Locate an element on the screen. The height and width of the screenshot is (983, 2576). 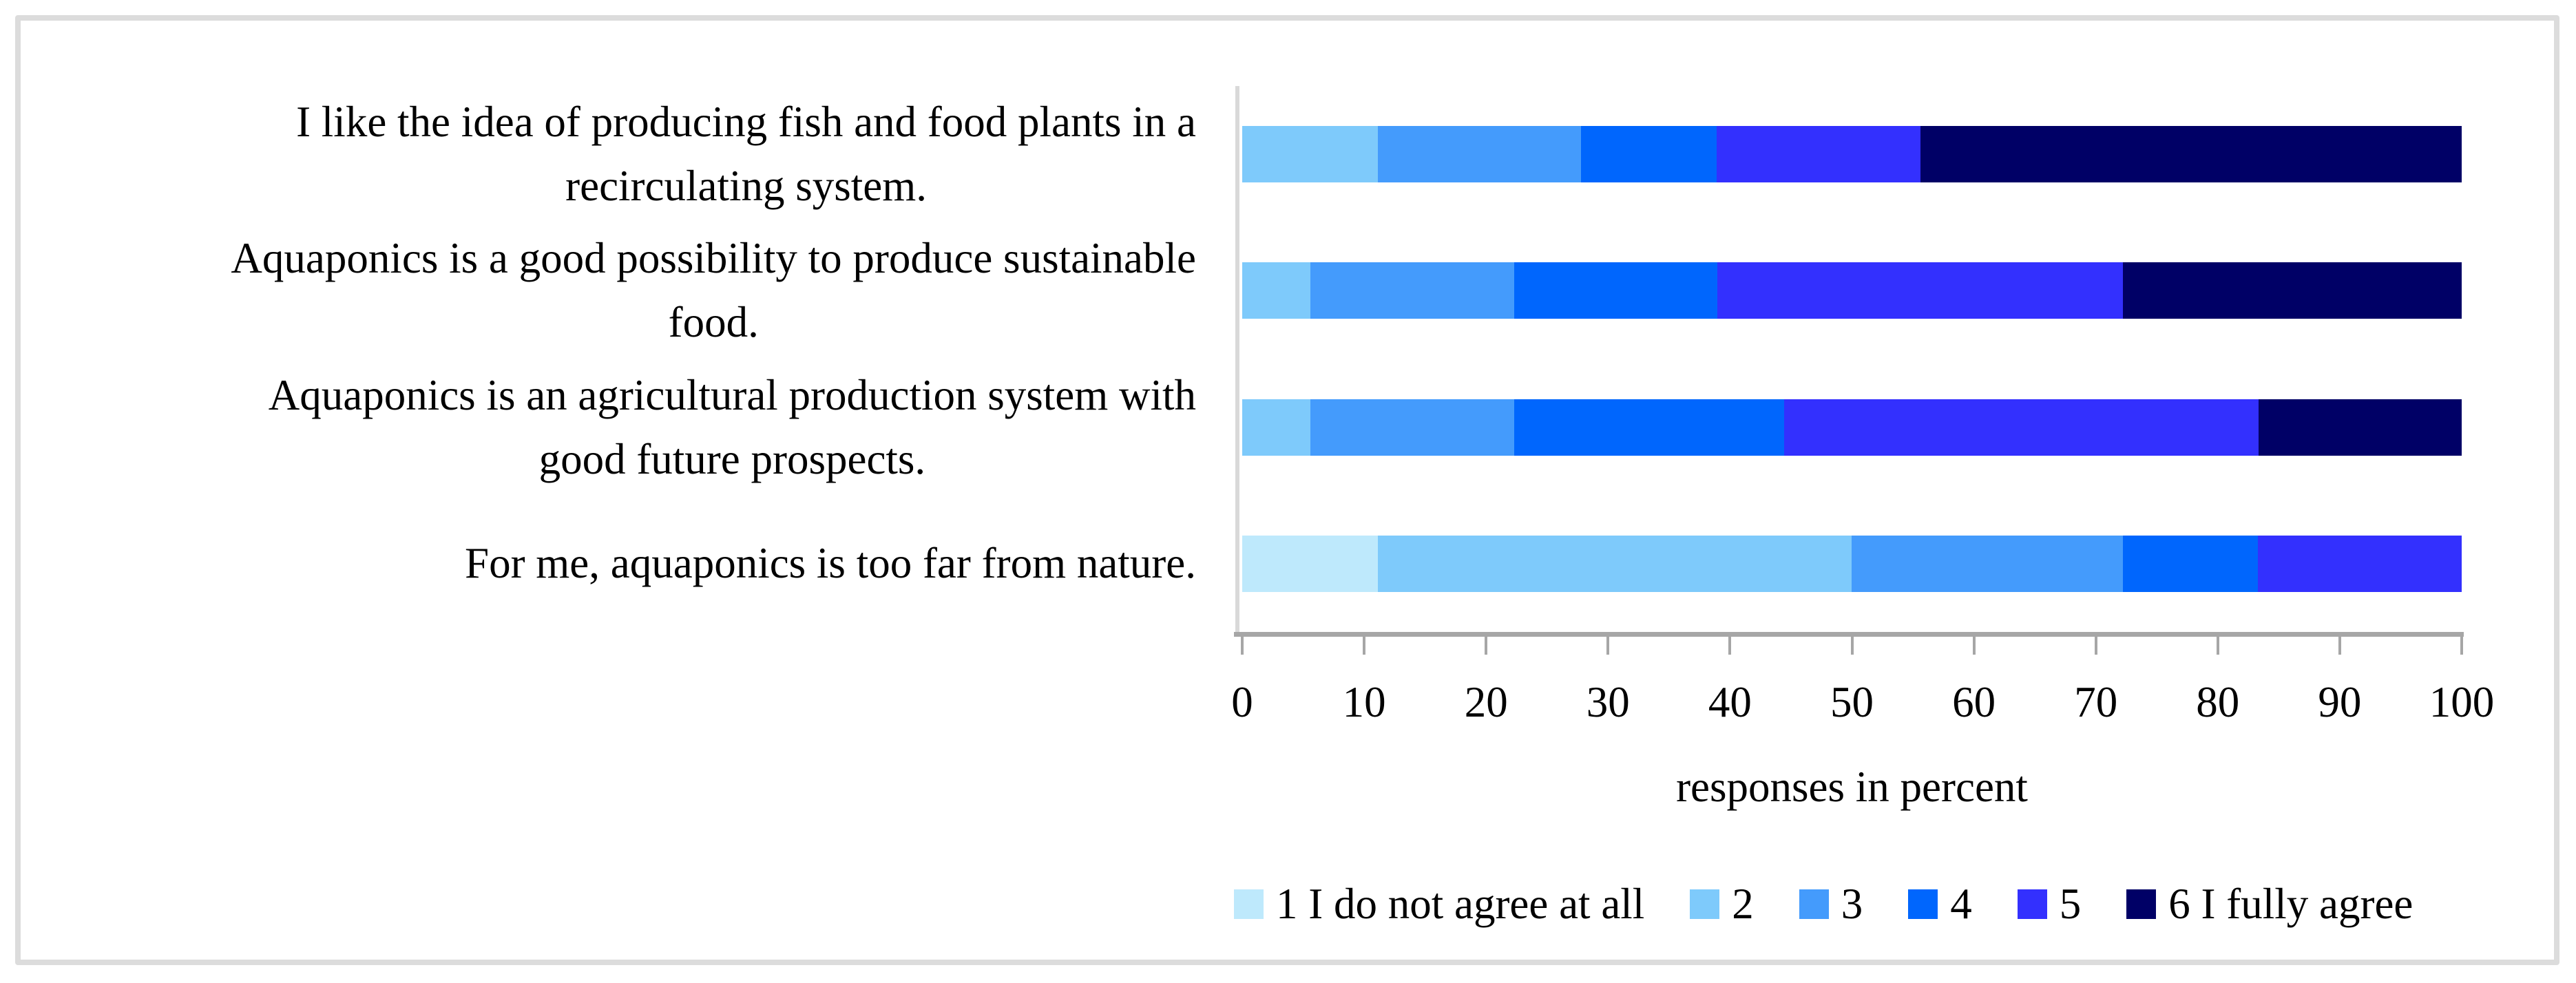
x-axis-title: responses in percent is located at coordinates (1852, 787).